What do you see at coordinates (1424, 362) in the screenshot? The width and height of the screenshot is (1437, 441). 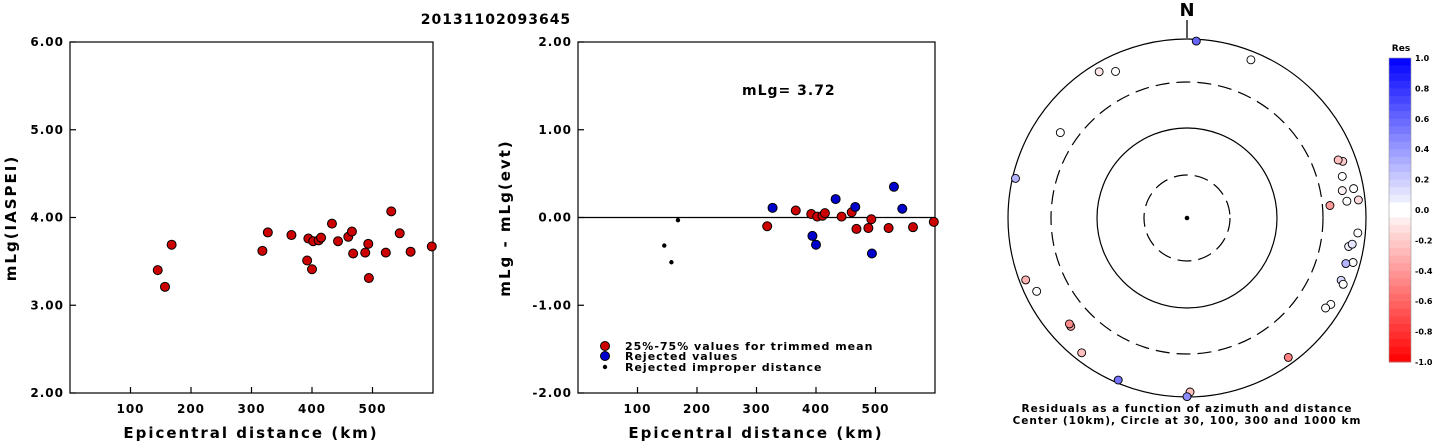 I see `colorbar-tick-label: -1.0` at bounding box center [1424, 362].